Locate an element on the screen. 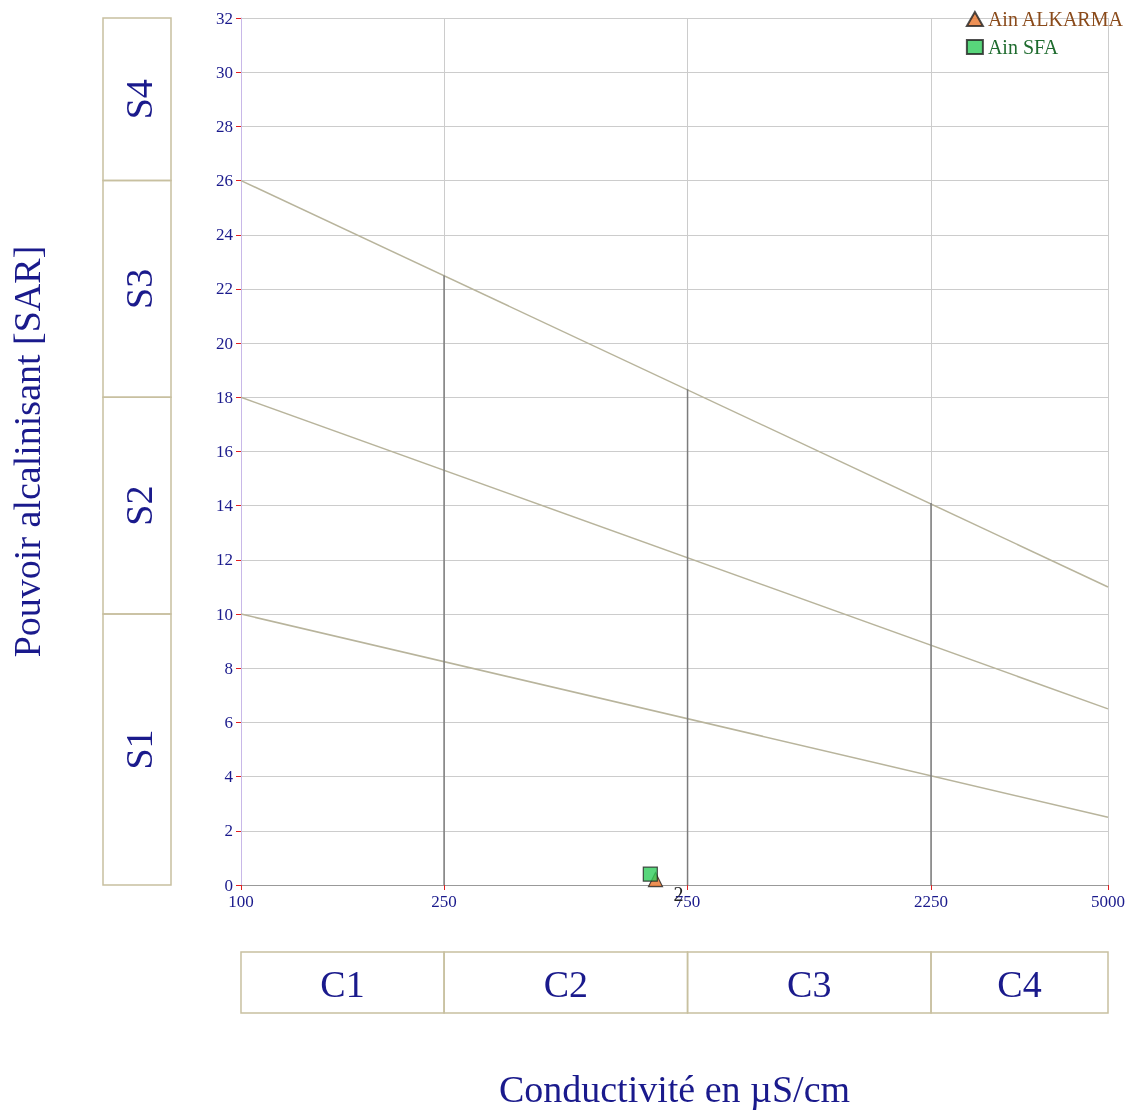  text: C1 is located at coordinates (342, 984).